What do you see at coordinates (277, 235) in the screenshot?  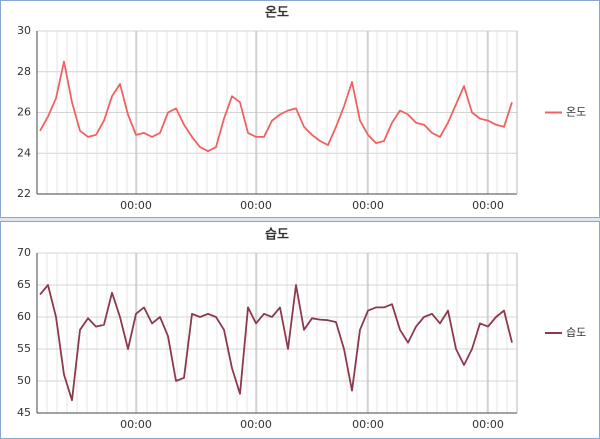 I see `chart-title: 습도` at bounding box center [277, 235].